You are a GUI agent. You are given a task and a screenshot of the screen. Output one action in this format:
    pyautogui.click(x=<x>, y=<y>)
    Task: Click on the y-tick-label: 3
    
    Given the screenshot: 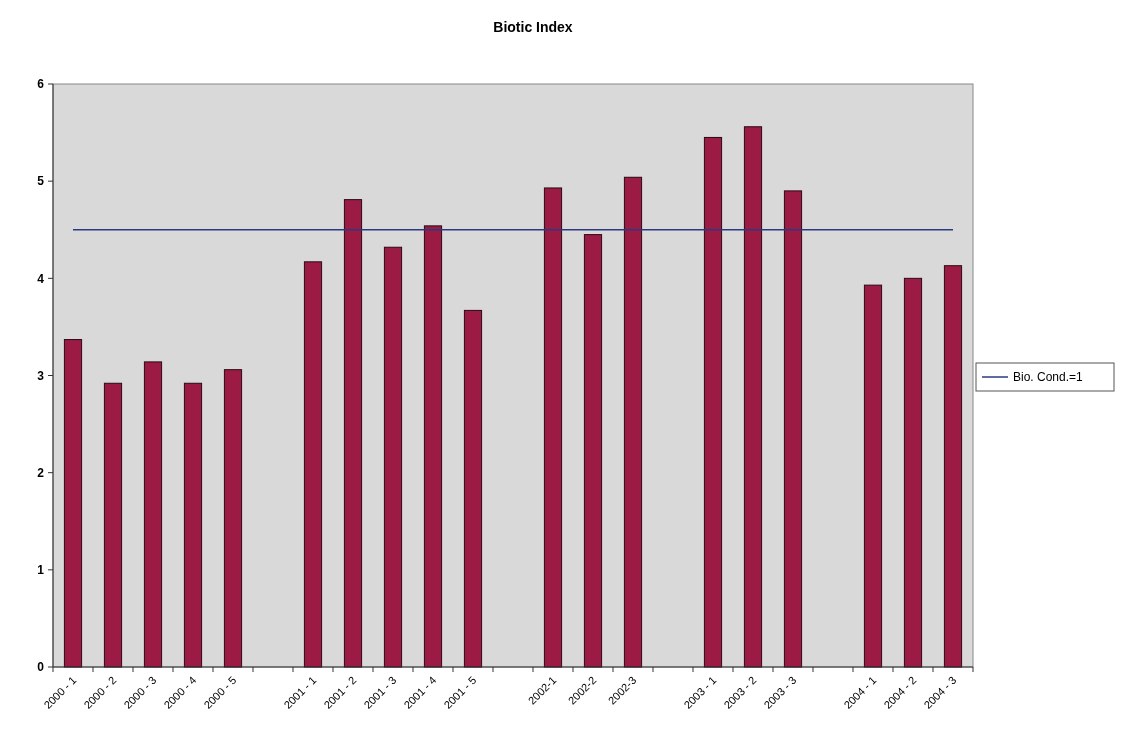 What is the action you would take?
    pyautogui.click(x=41, y=375)
    